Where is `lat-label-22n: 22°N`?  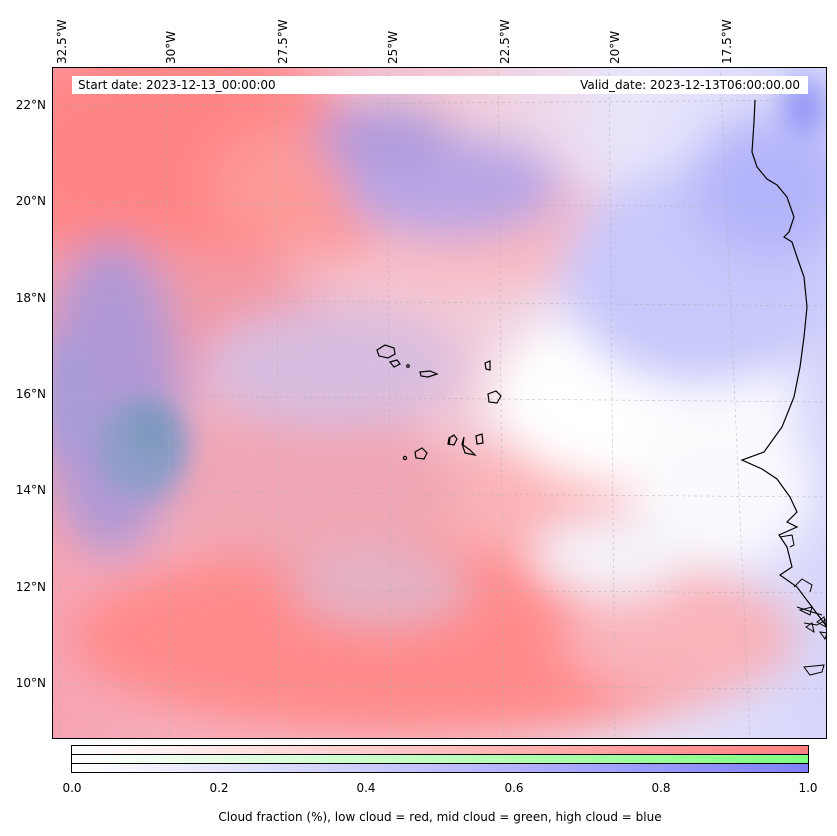
lat-label-22n: 22°N is located at coordinates (30, 105).